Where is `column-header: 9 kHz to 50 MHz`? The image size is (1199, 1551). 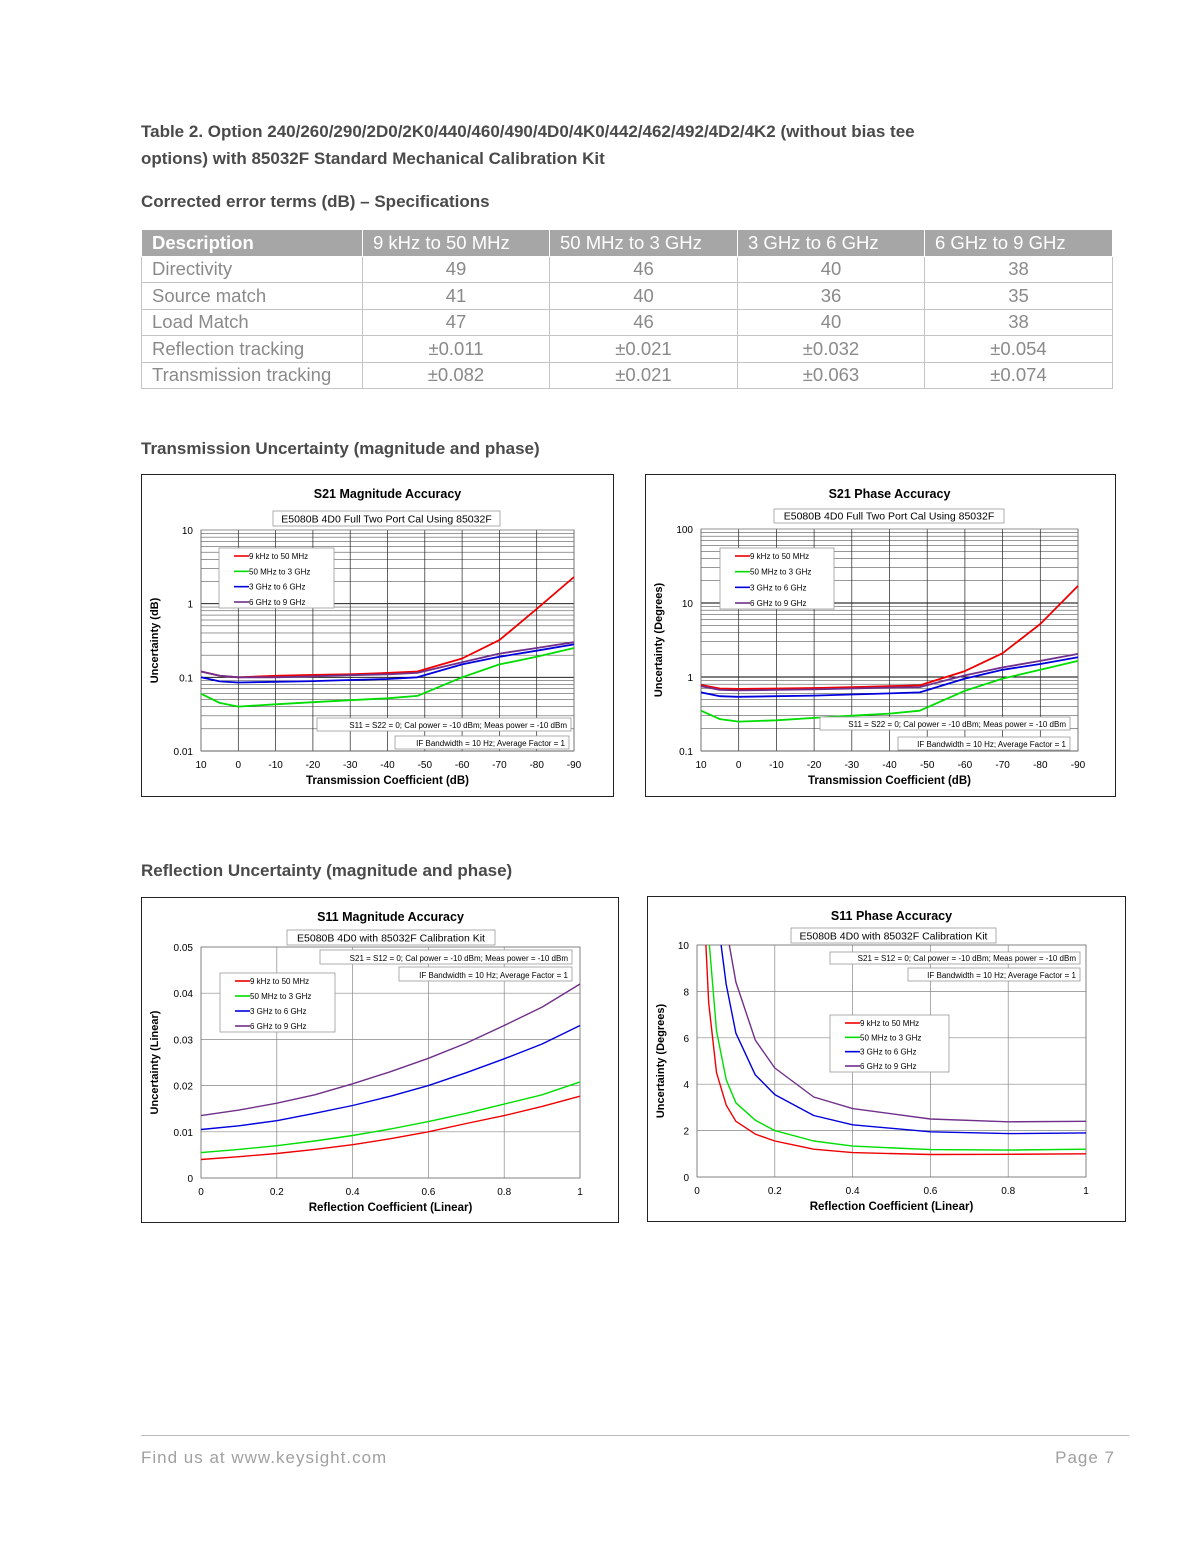 column-header: 9 kHz to 50 MHz is located at coordinates (456, 243).